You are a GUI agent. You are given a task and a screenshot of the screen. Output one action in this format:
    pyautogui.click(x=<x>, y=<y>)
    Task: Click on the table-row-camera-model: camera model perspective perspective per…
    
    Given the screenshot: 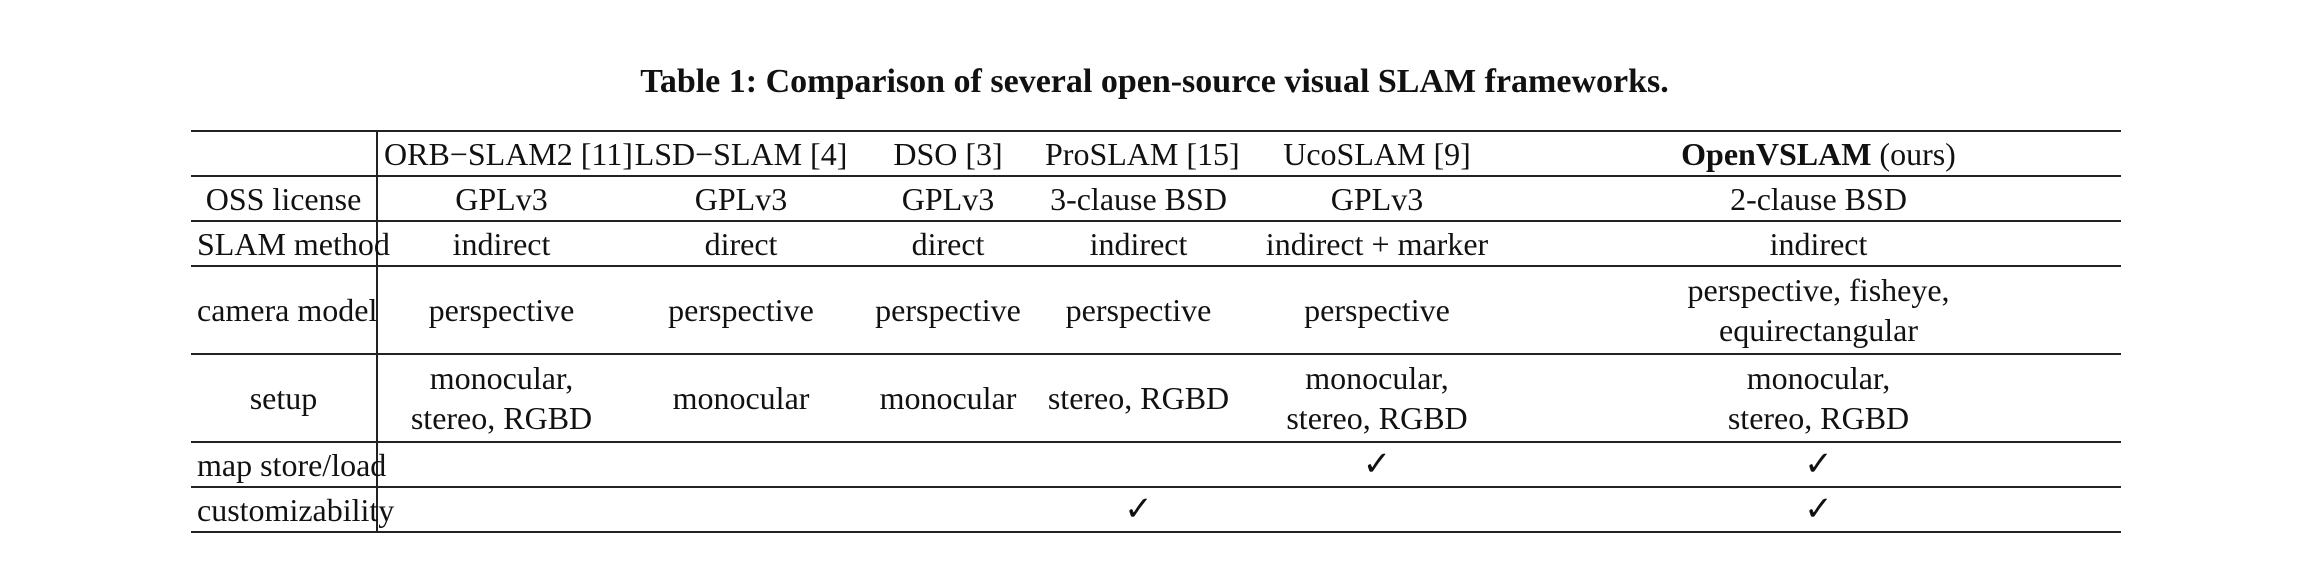 What is the action you would take?
    pyautogui.click(x=1156, y=310)
    